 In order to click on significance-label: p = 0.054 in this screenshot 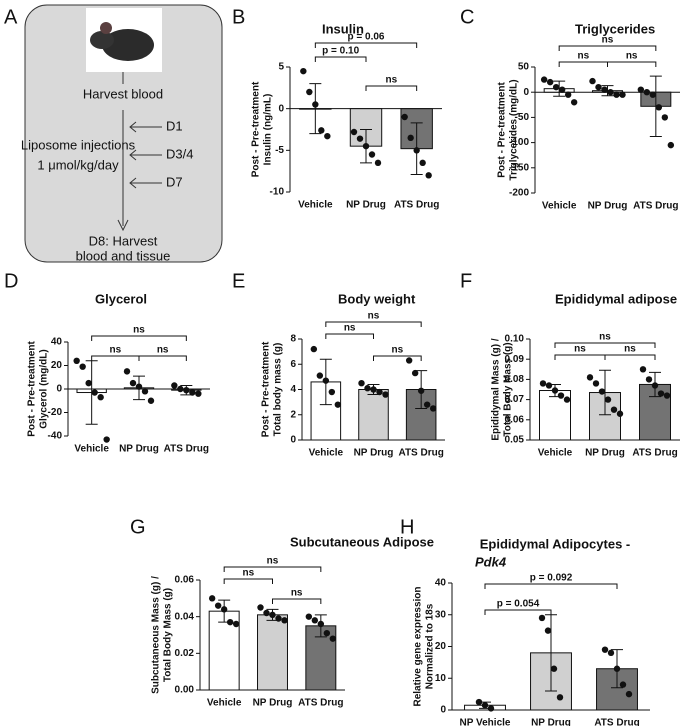, I will do `click(518, 604)`.